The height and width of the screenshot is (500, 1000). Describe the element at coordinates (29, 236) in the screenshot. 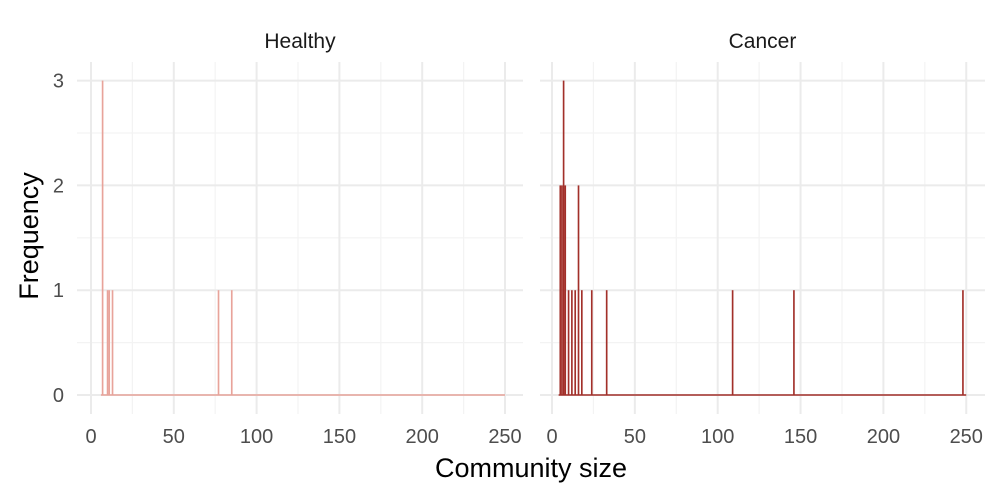

I see `y-axis-title: Frequency` at that location.